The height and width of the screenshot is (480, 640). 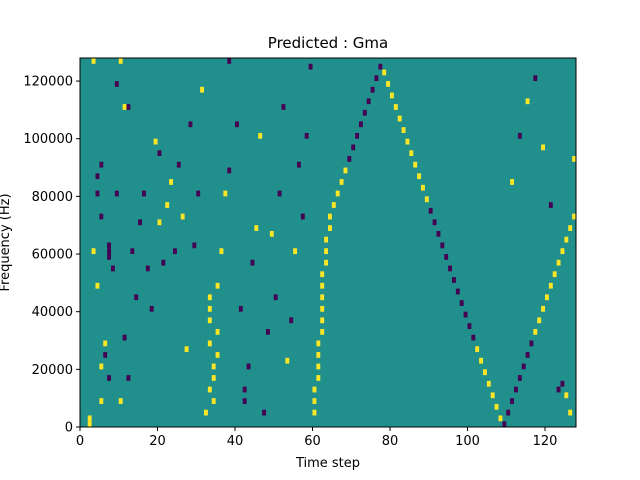 I want to click on y-tick-label: 120000, so click(x=48, y=82).